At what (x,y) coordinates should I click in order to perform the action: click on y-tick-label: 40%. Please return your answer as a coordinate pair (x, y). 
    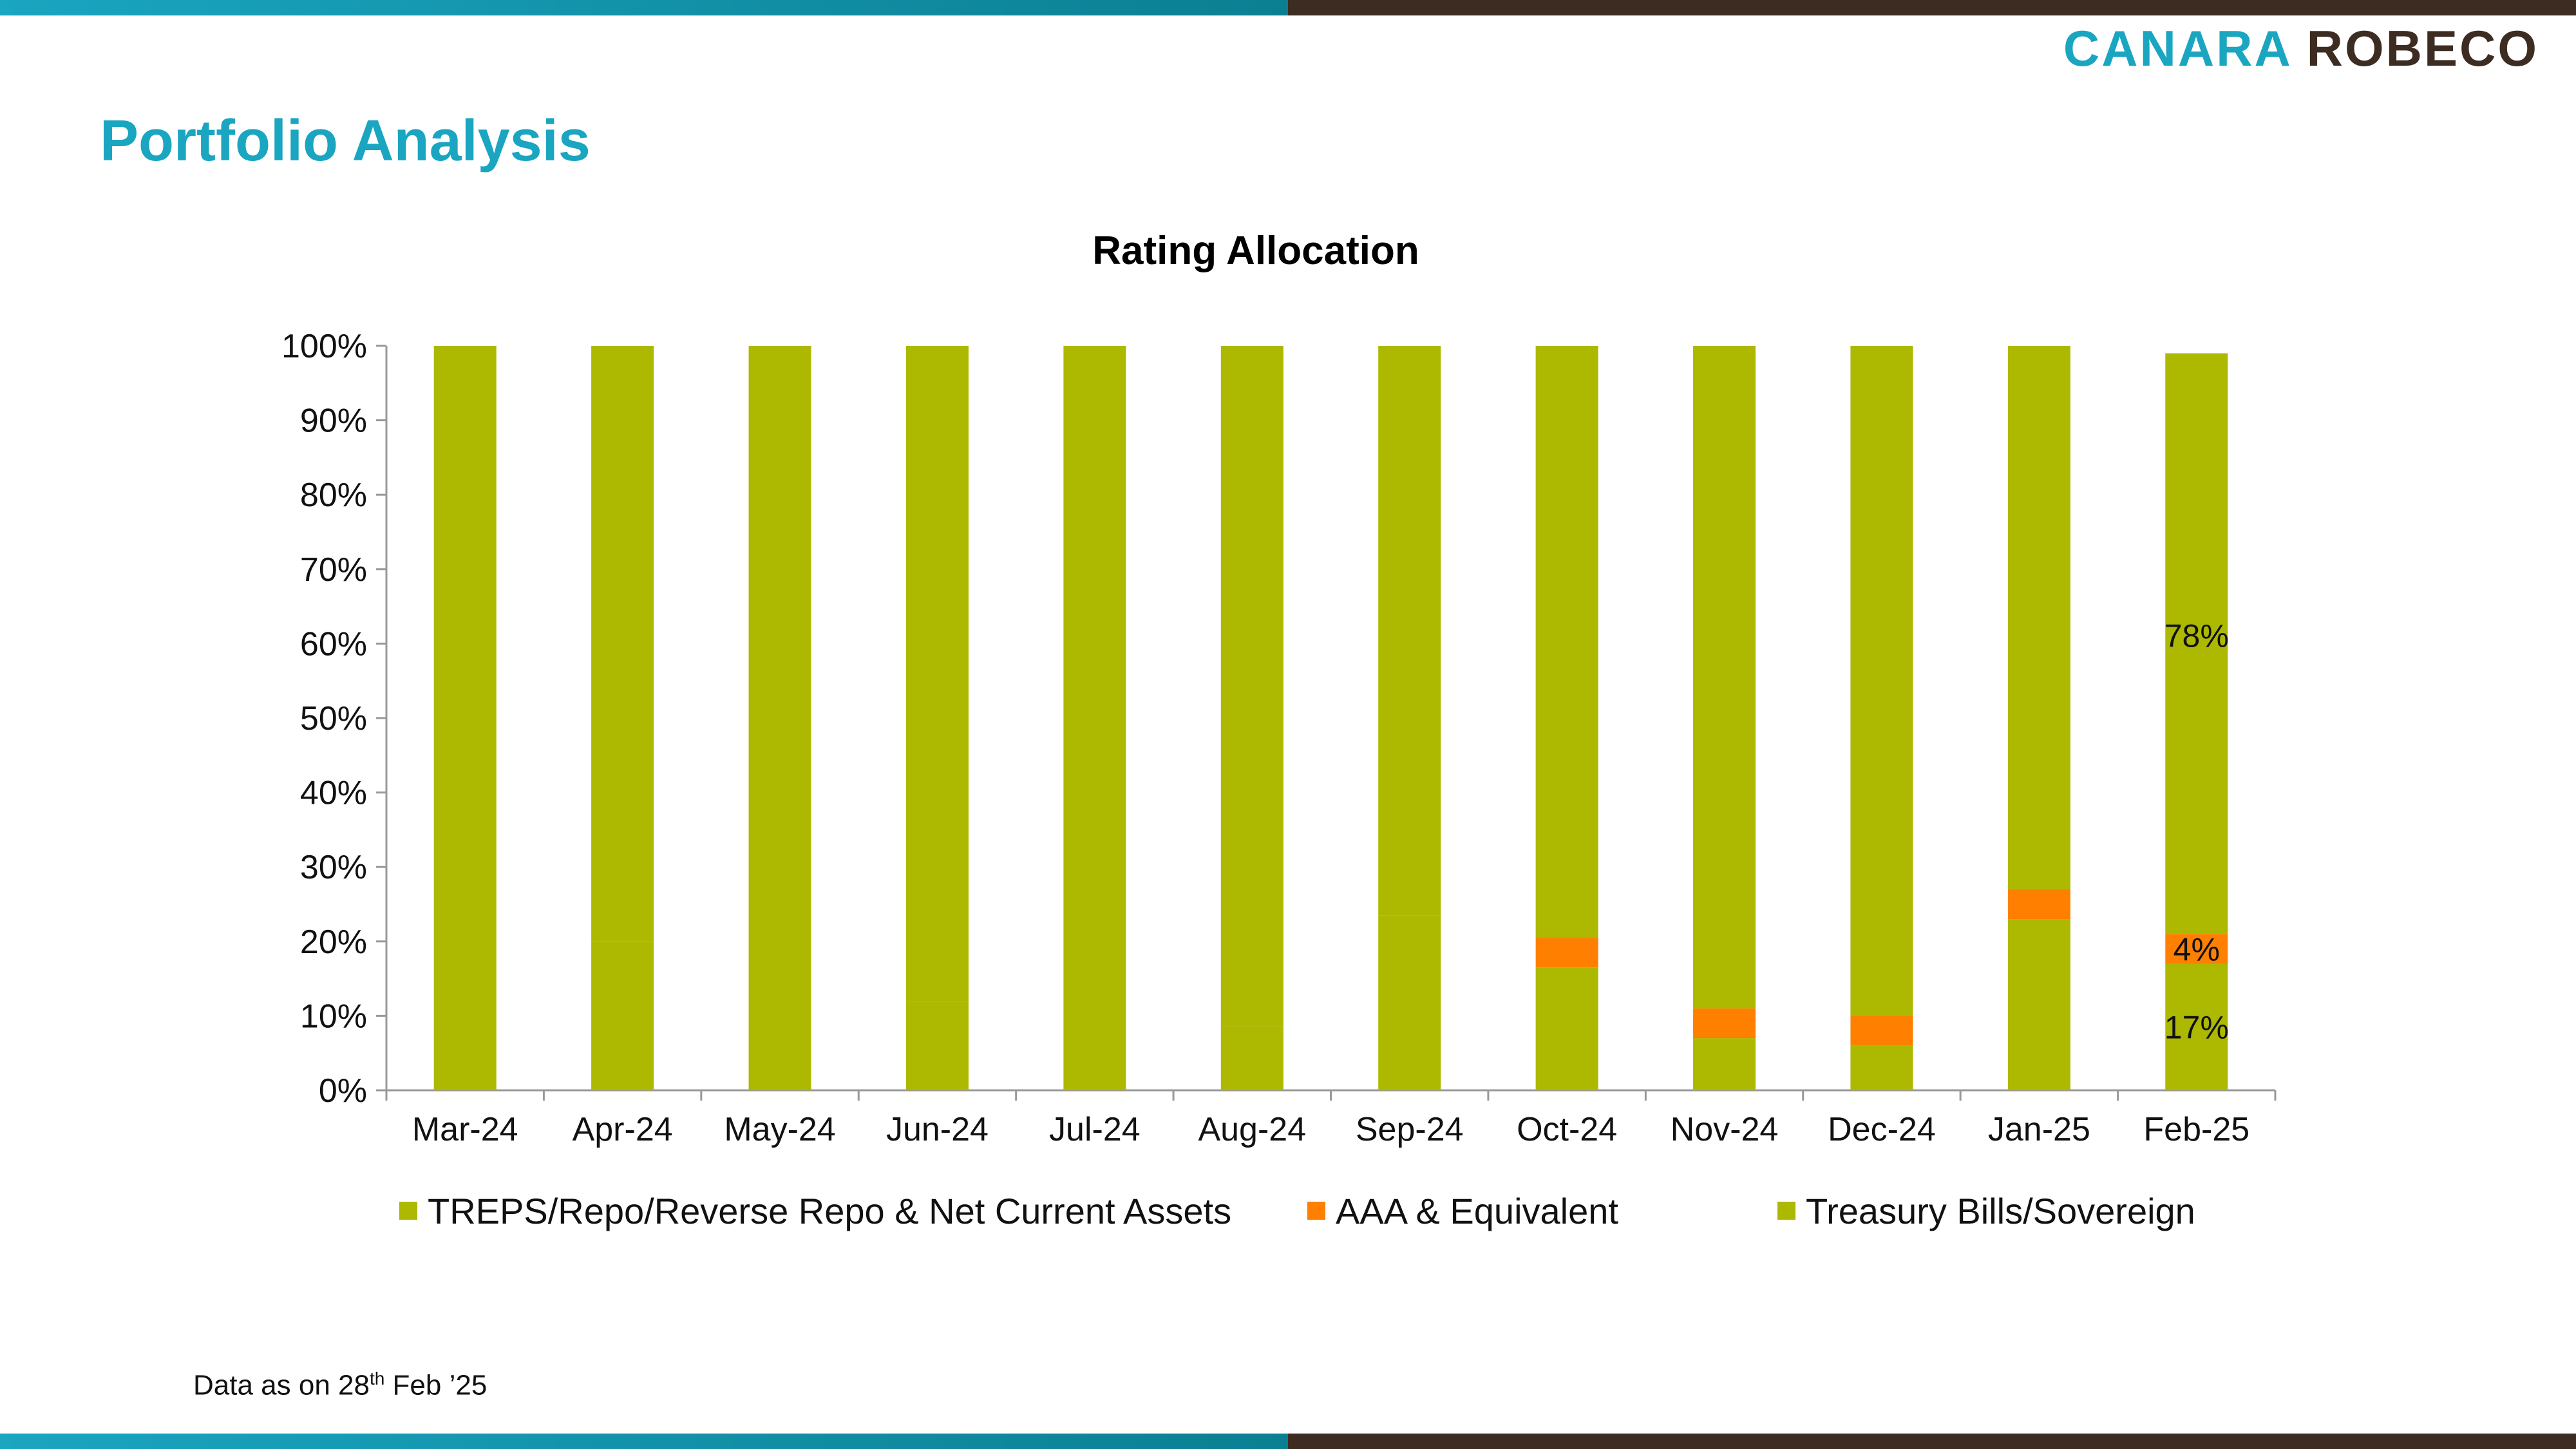
    Looking at the image, I should click on (334, 793).